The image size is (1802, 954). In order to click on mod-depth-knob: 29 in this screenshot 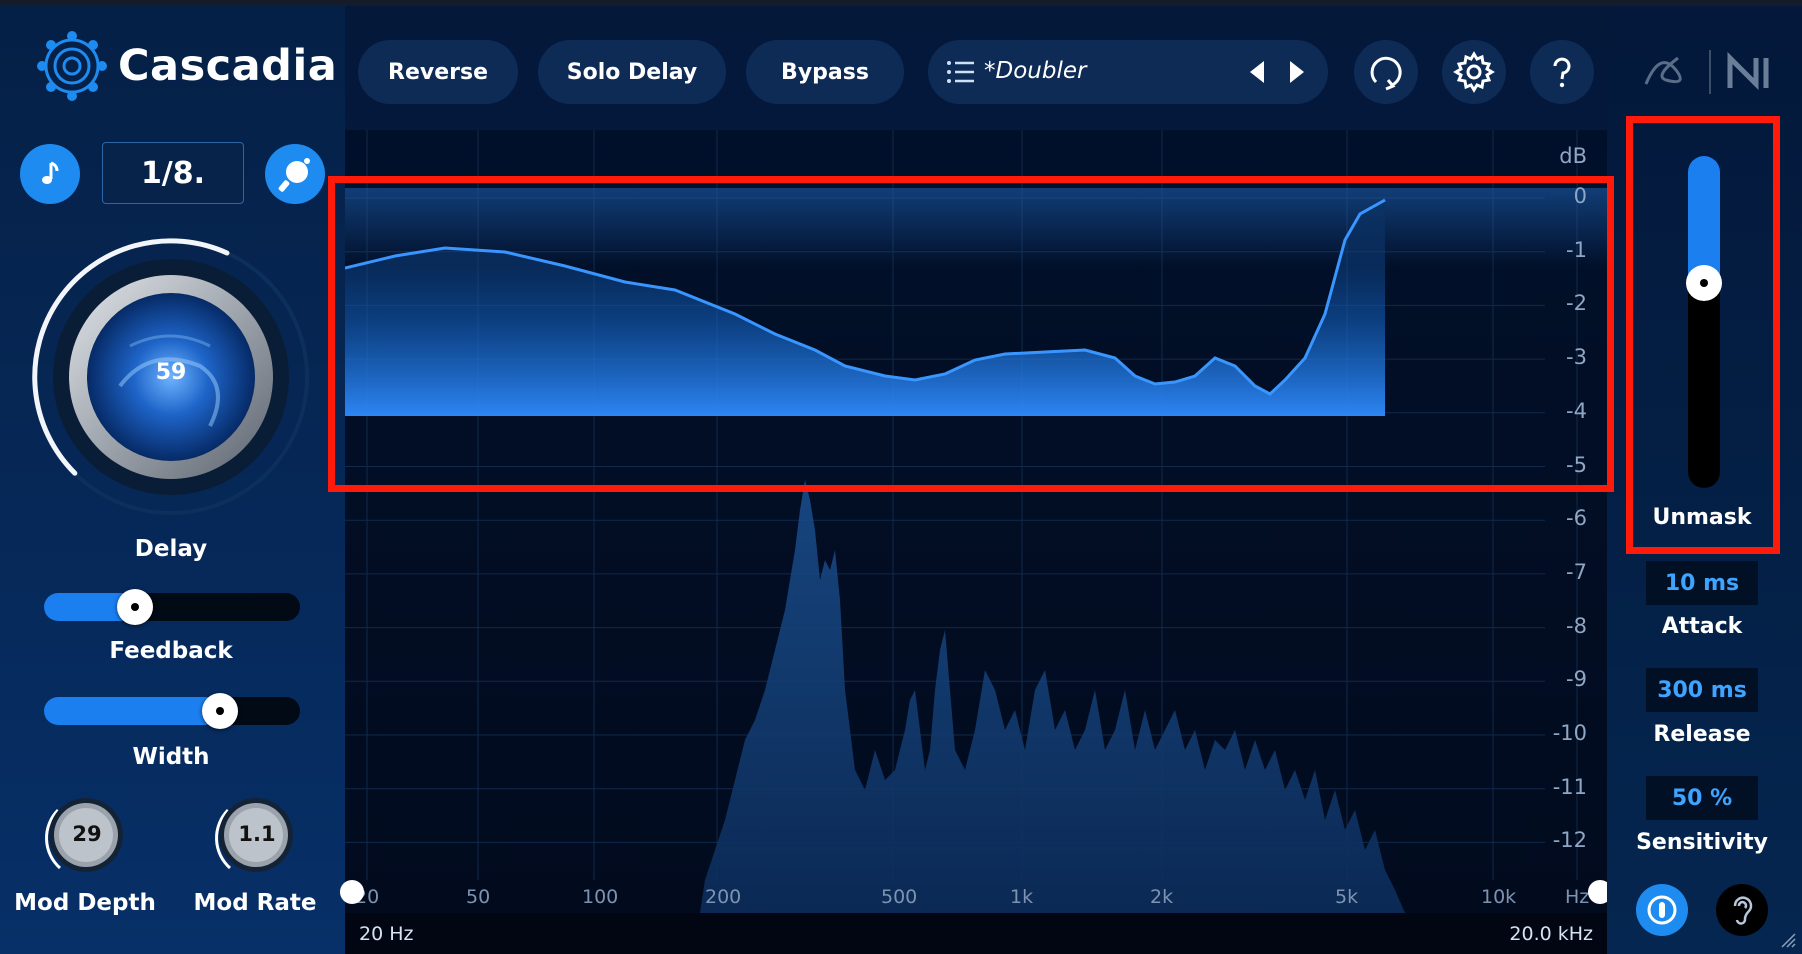, I will do `click(85, 835)`.